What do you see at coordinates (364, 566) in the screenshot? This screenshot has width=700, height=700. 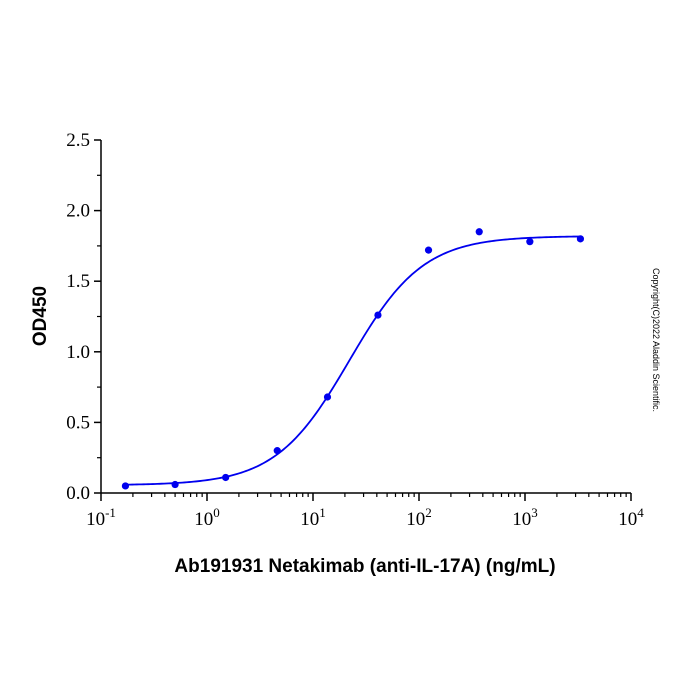 I see `x-axis-title: Ab191931 Netakimab (anti-IL-17A) (ng/mL)` at bounding box center [364, 566].